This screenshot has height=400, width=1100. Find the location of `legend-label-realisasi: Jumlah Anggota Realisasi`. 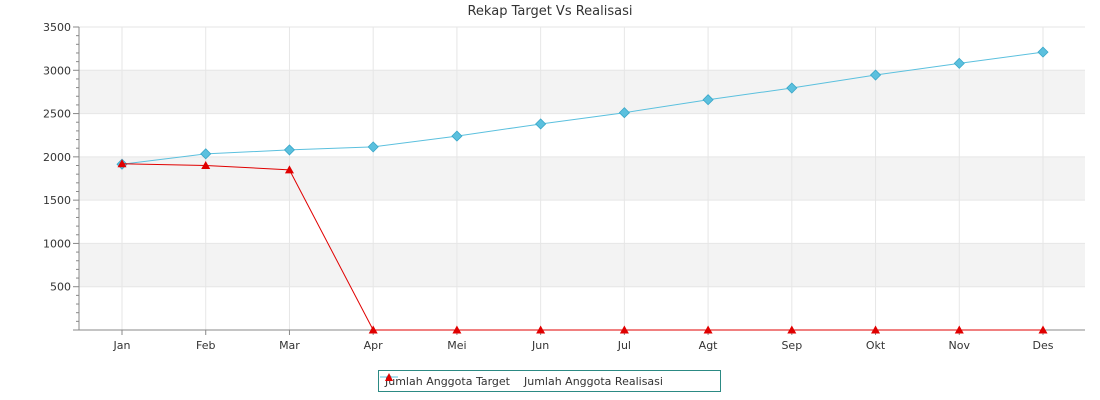

legend-label-realisasi: Jumlah Anggota Realisasi is located at coordinates (593, 381).